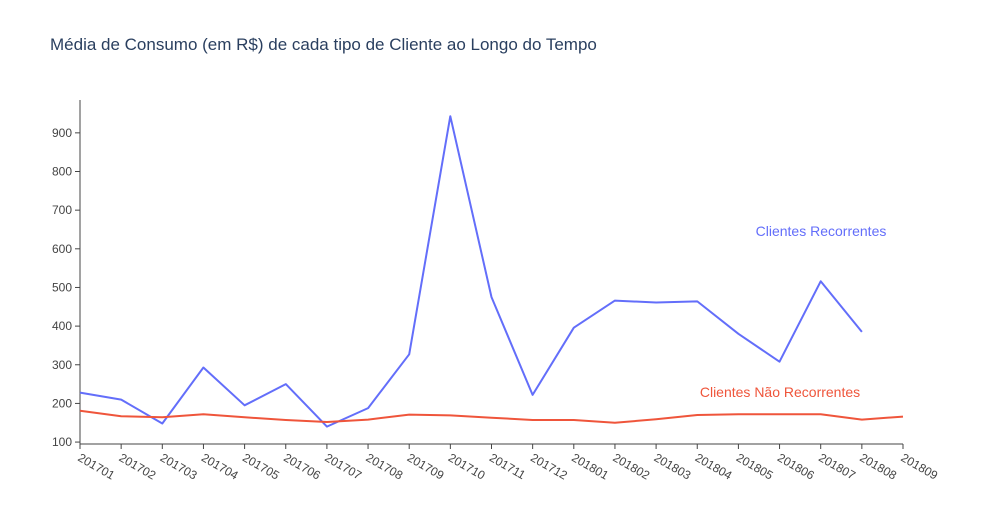  Describe the element at coordinates (755, 466) in the screenshot. I see `x-tick-label: 201805` at that location.